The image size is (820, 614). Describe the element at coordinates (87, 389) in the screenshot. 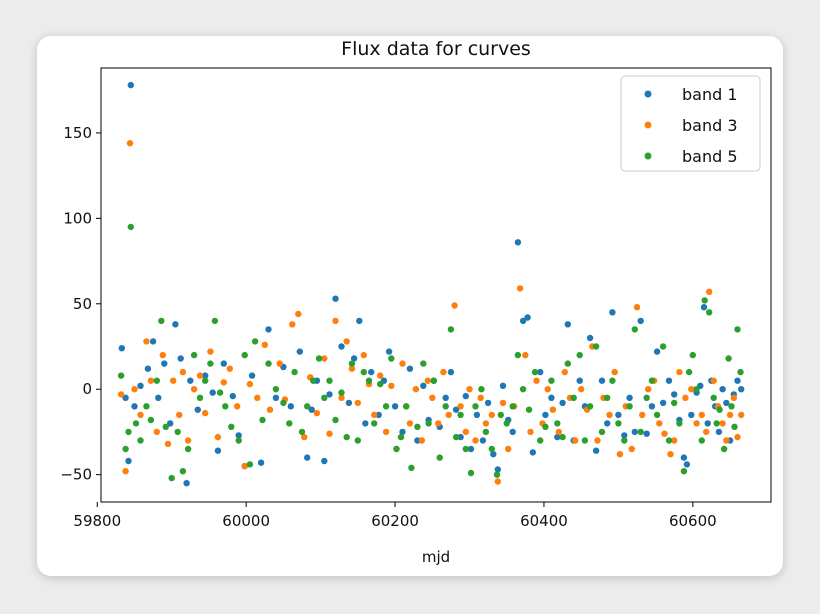

I see `y-tick-label: 0` at that location.